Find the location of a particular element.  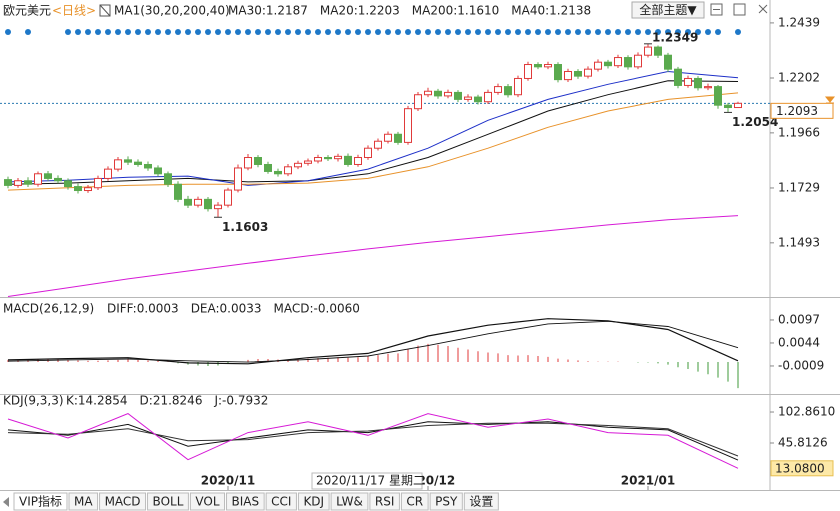

restore-button is located at coordinates (739, 9).